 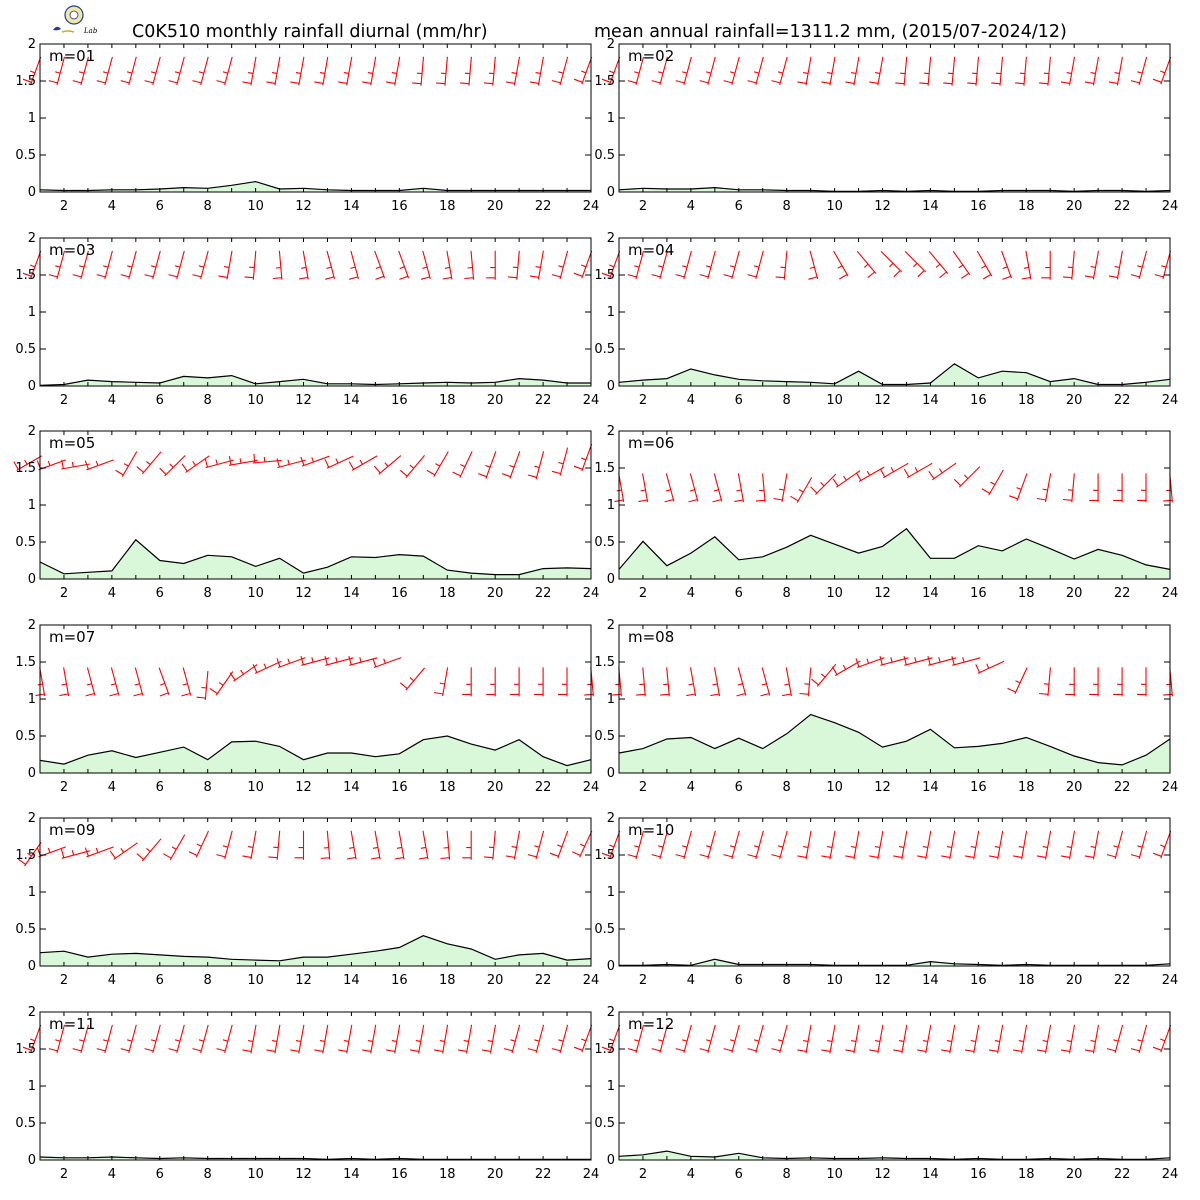 I want to click on x-tick-label: 18, so click(x=447, y=787).